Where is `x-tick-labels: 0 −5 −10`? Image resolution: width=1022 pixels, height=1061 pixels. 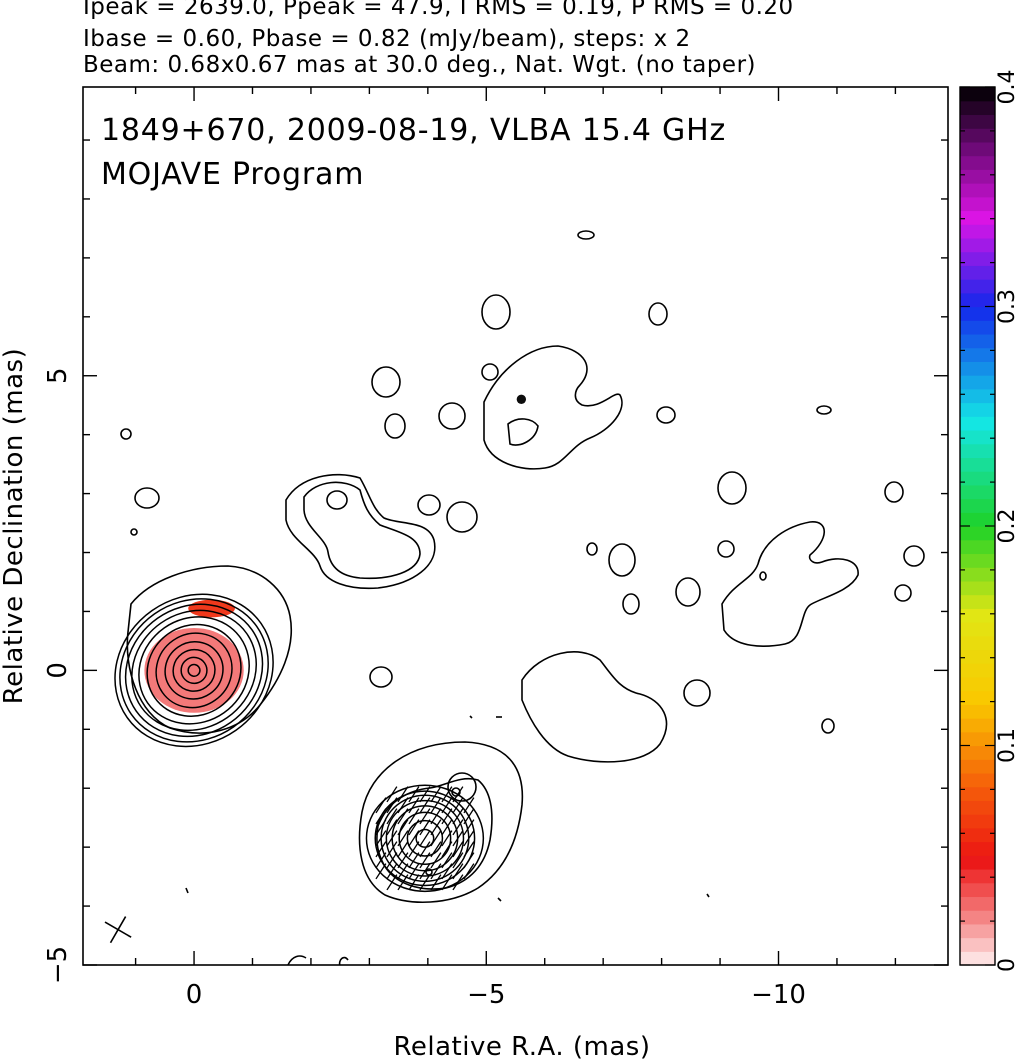
x-tick-labels: 0 −5 −10 is located at coordinates (496, 995).